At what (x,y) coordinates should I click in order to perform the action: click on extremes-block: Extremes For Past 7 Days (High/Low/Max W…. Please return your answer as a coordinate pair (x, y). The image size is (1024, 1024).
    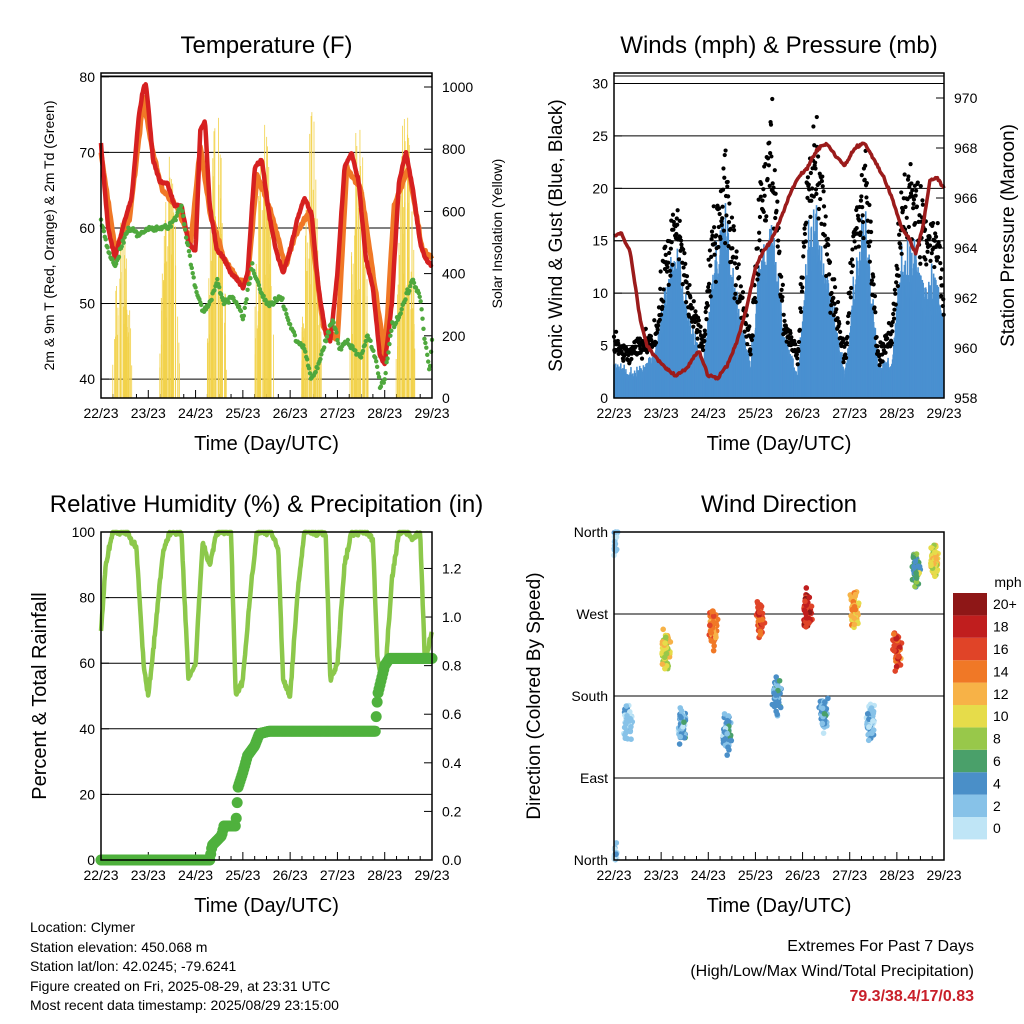
    Looking at the image, I should click on (832, 971).